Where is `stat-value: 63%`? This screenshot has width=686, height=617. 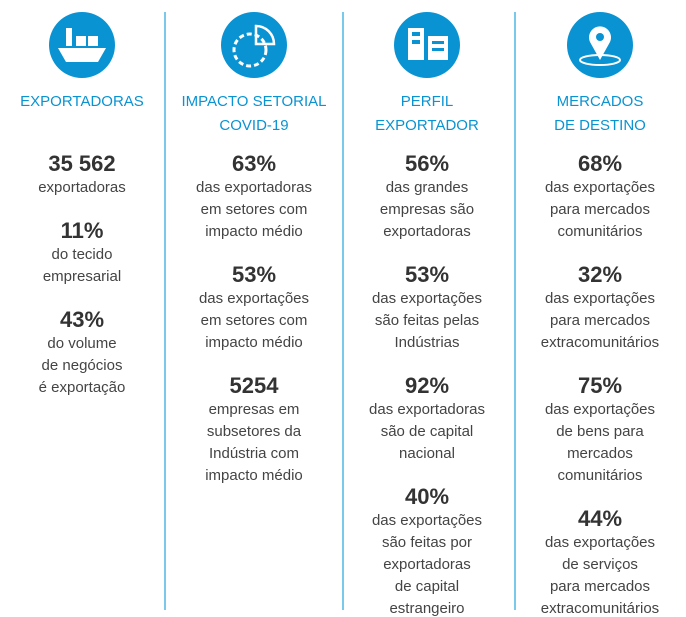
stat-value: 63% is located at coordinates (254, 163).